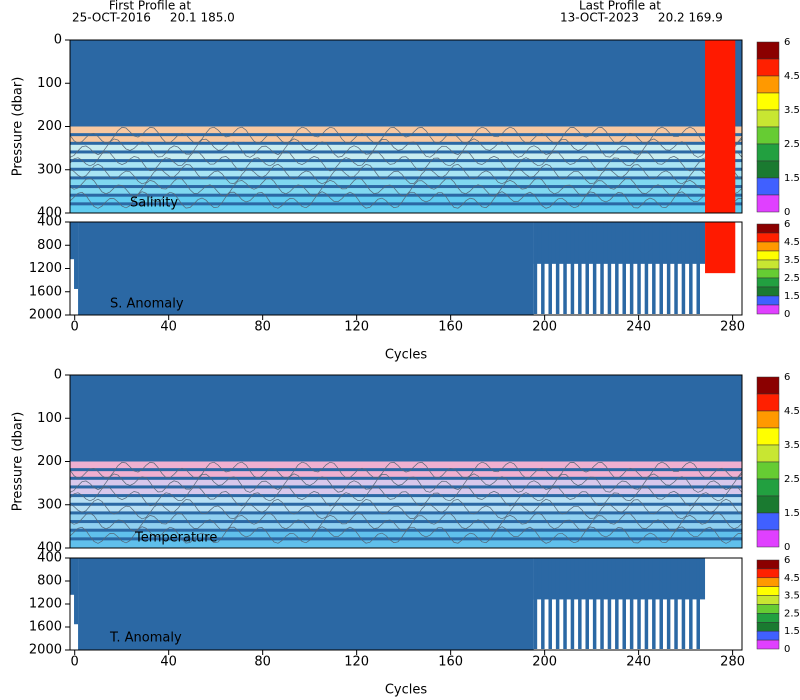  Describe the element at coordinates (306, 268) in the screenshot. I see `fill-left` at that location.